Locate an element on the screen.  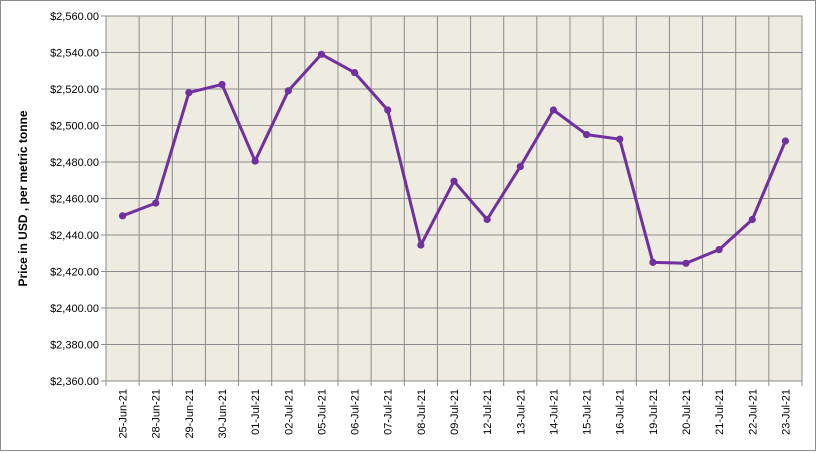
y-tick-label: $2,480.00 is located at coordinates (74, 163).